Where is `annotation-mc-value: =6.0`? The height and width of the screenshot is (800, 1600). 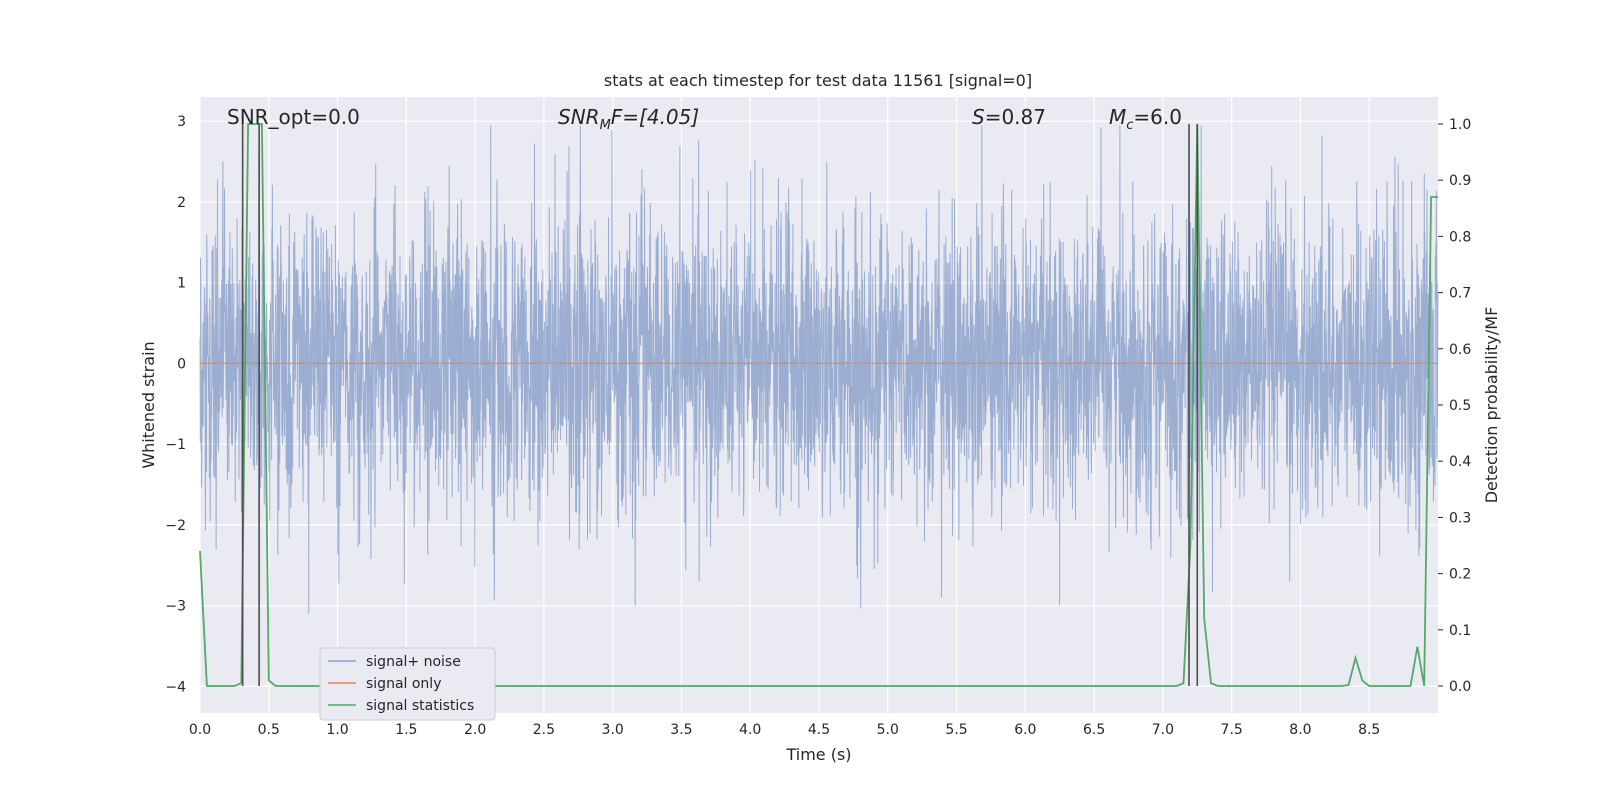
annotation-mc-value: =6.0 is located at coordinates (1157, 117).